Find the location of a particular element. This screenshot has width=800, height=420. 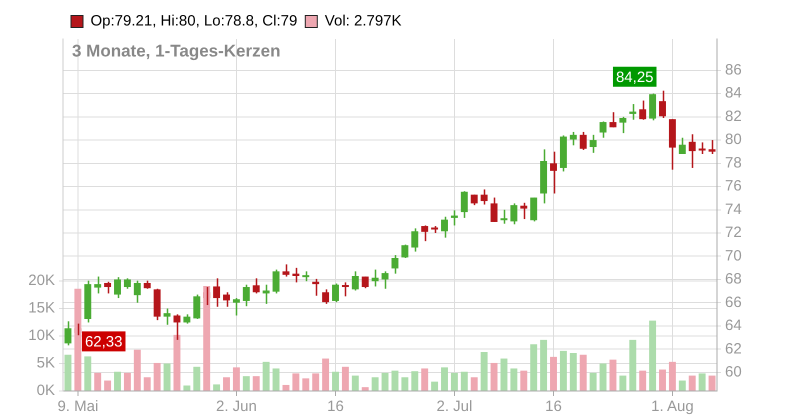

y-tick-label: 62 is located at coordinates (733, 349).